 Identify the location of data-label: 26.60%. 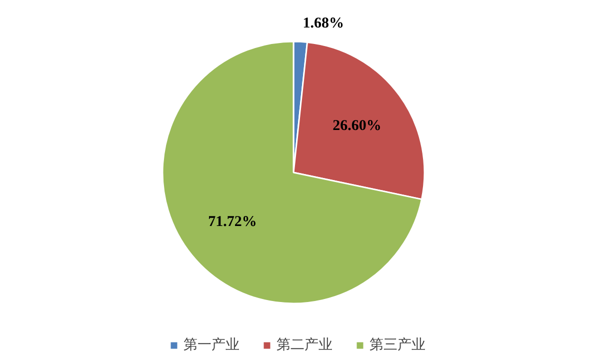
(357, 126).